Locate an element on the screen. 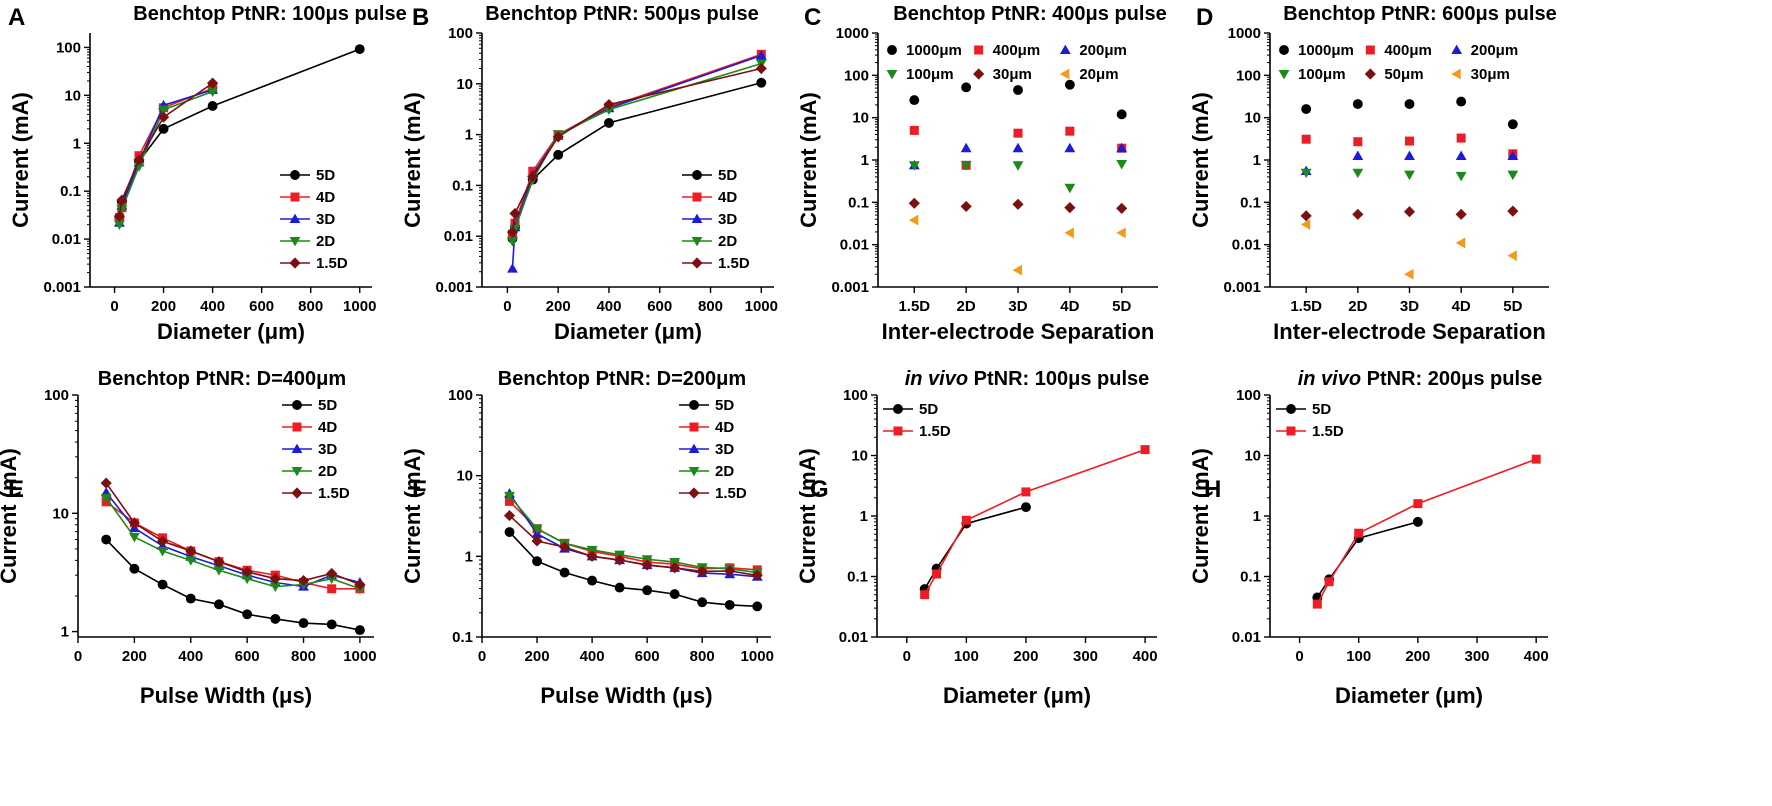 This screenshot has height=806, width=1772. series-20-m is located at coordinates (1017, 245).